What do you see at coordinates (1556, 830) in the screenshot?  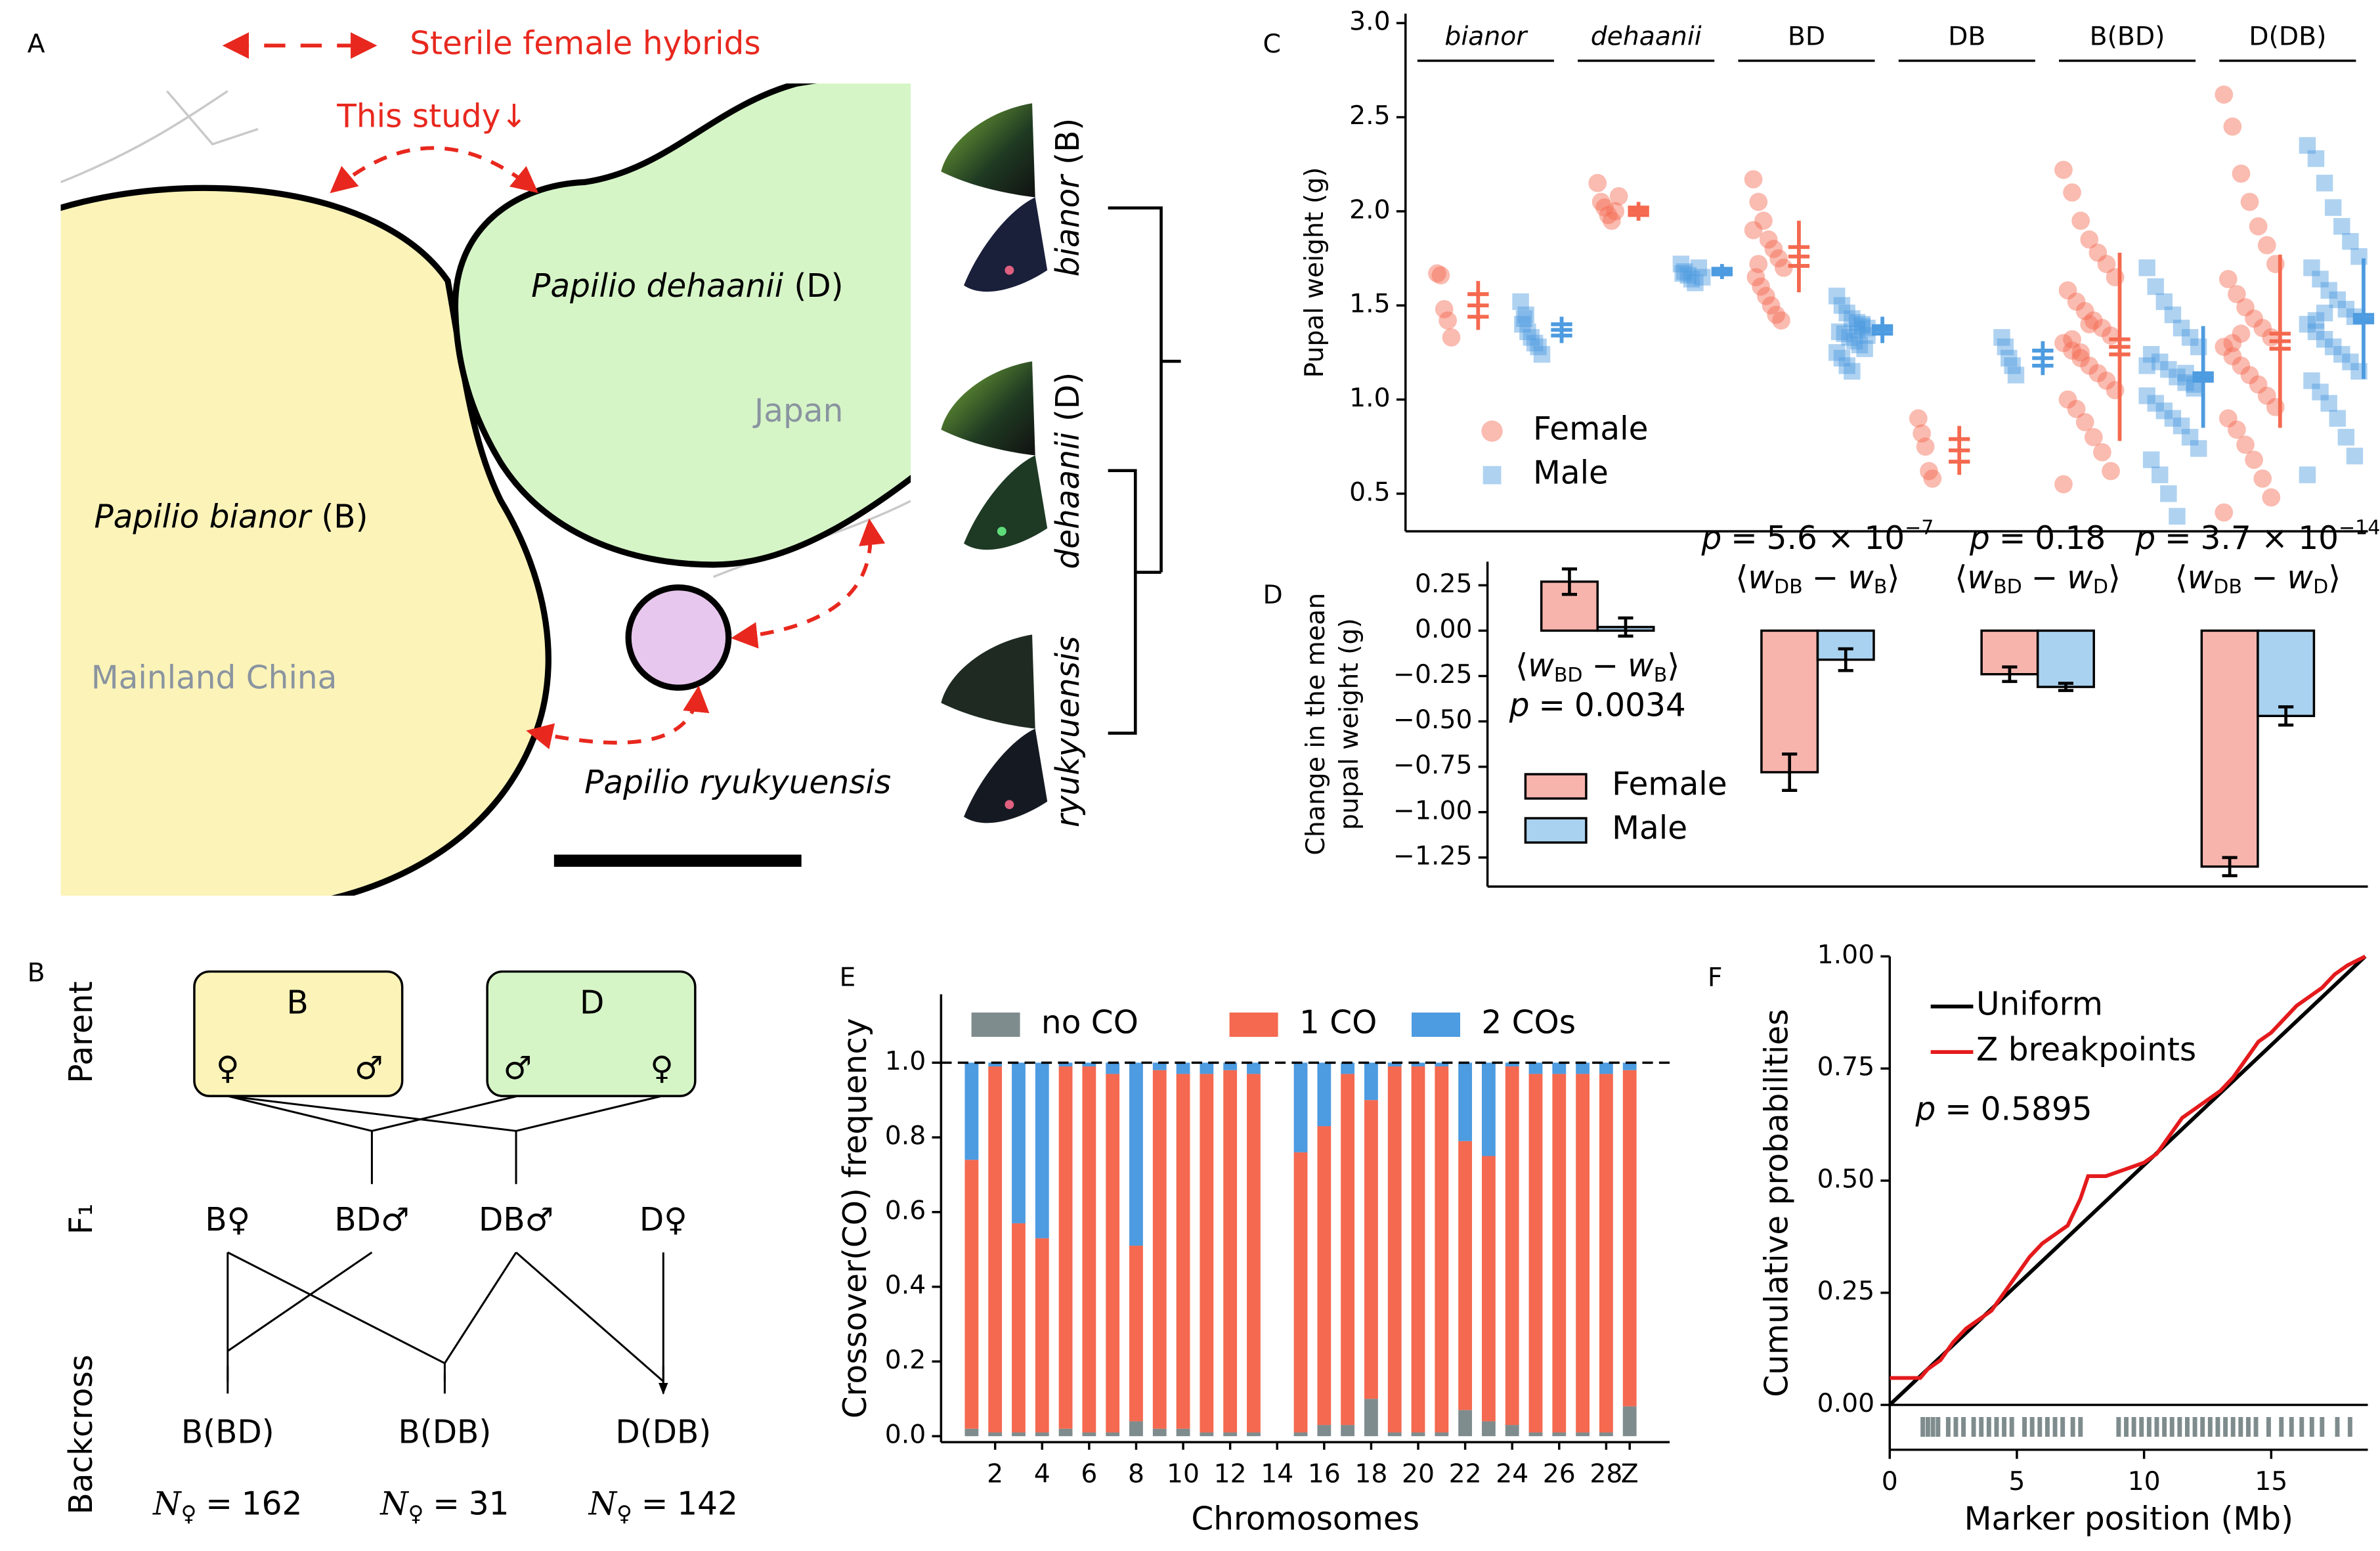 I see `legend-swatch` at bounding box center [1556, 830].